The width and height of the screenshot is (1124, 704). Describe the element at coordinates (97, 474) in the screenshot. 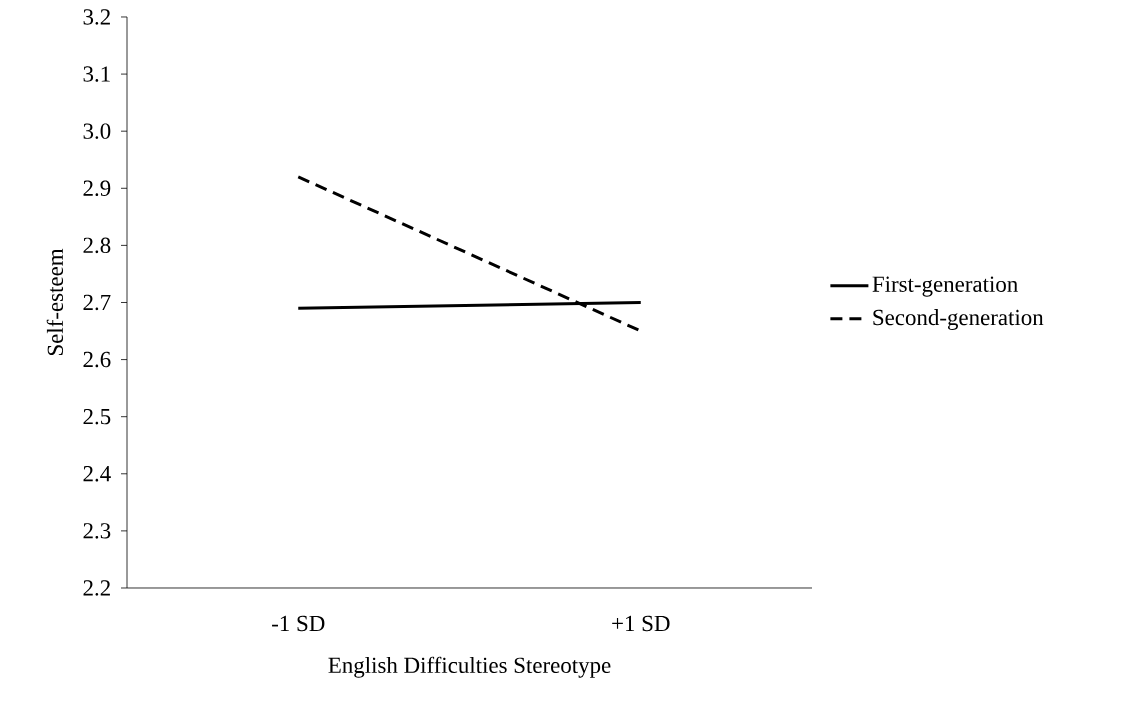

I see `y-tick-label: 2.4` at that location.